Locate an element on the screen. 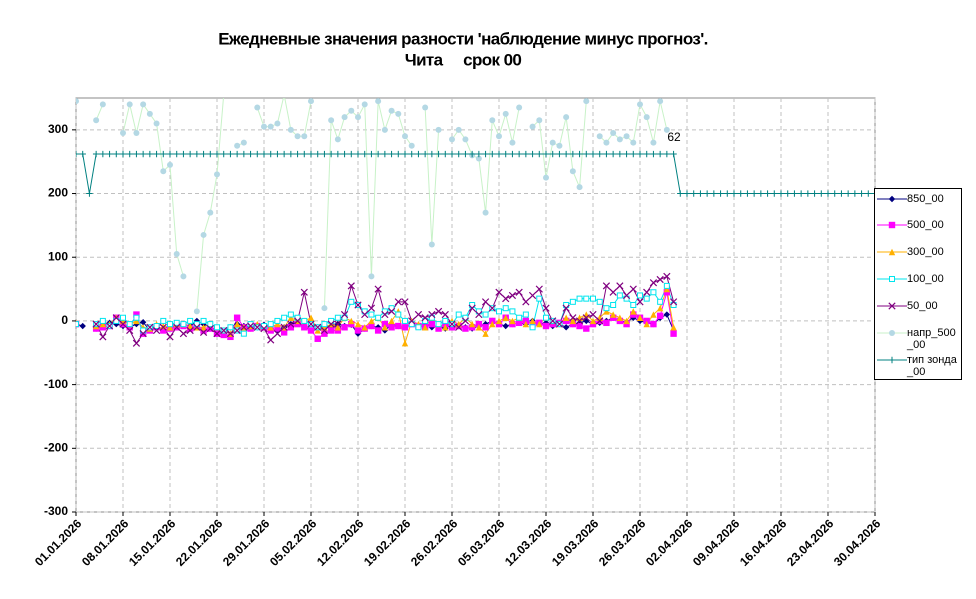 The image size is (976, 599). legend-label: 50_00 is located at coordinates (922, 306).